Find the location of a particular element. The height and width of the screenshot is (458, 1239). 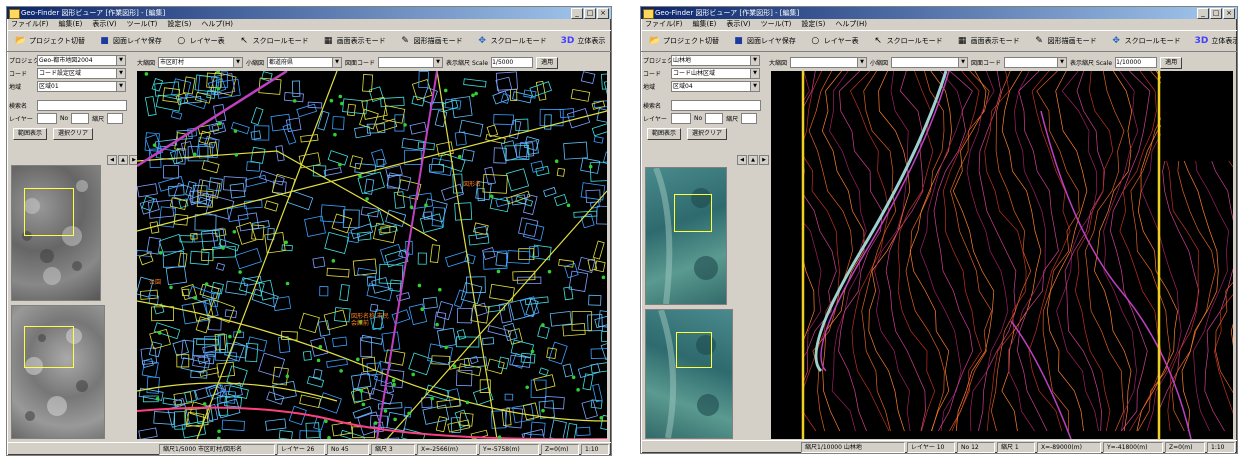

code-select: コード設定区域 ▼ is located at coordinates (81, 73).